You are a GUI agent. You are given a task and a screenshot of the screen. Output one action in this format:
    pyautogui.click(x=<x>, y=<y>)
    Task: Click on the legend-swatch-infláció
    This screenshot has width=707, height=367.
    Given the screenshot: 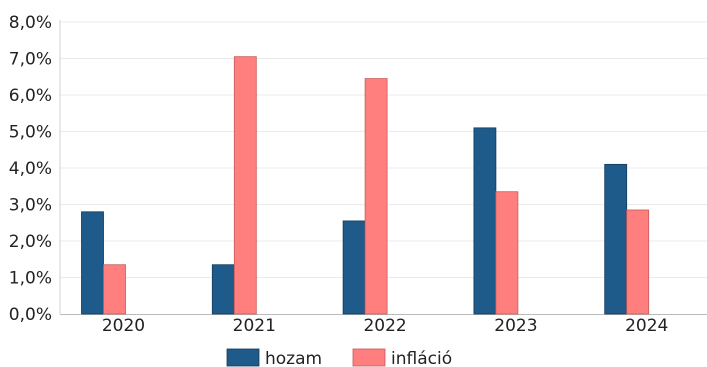 What is the action you would take?
    pyautogui.click(x=369, y=357)
    